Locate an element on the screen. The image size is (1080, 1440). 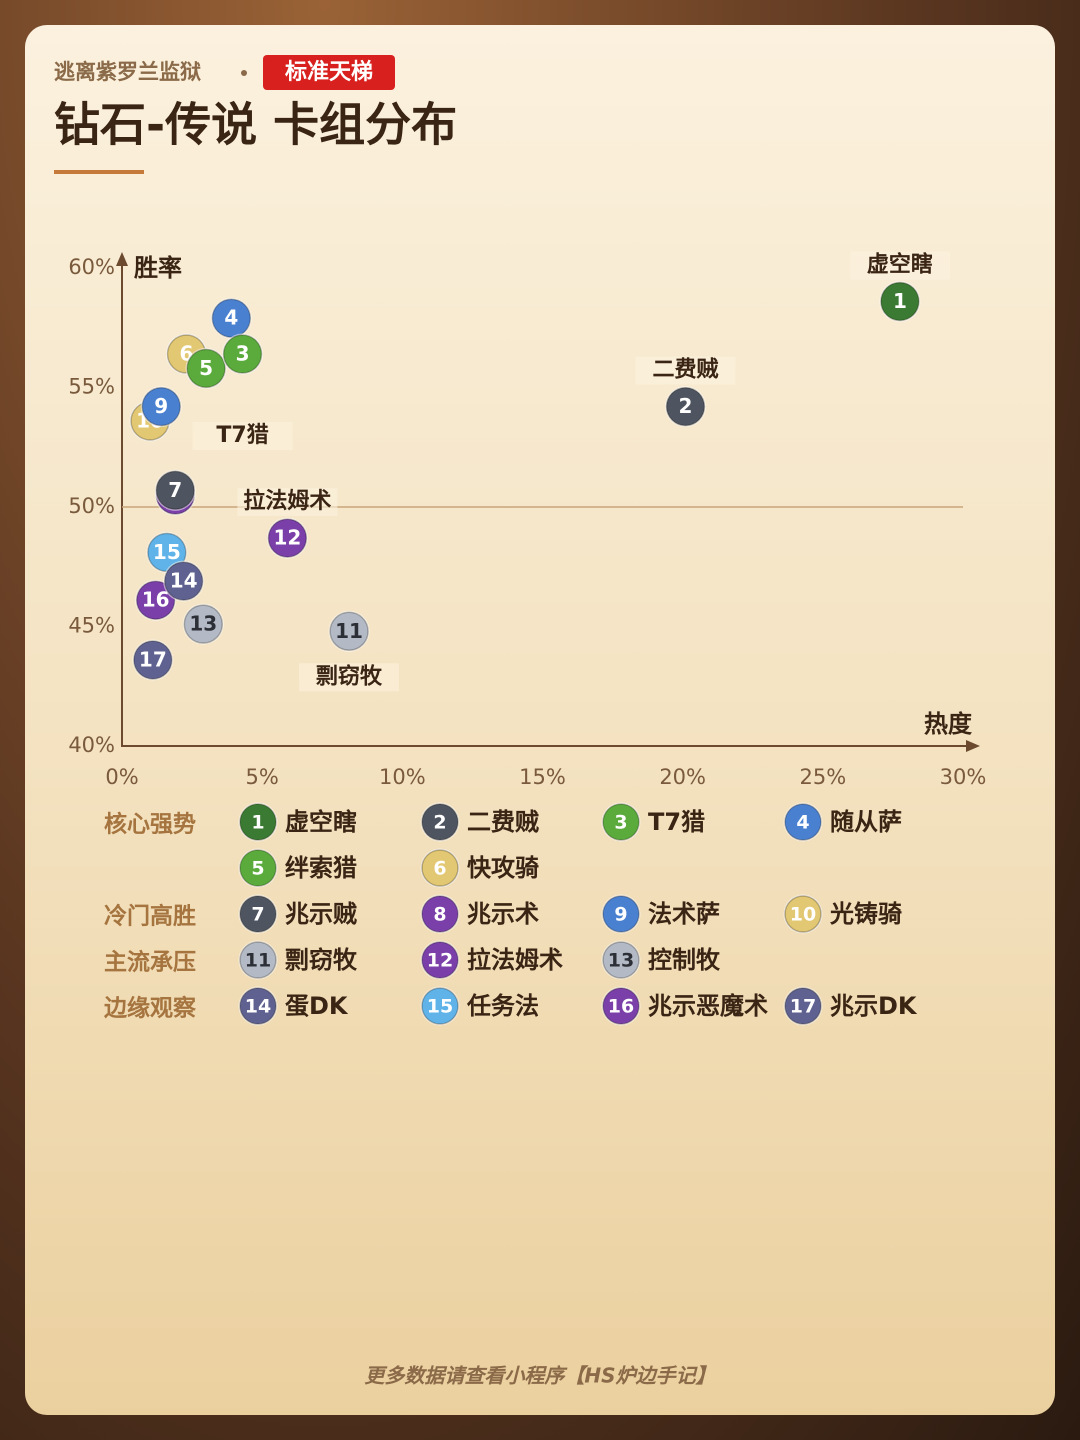
legend-label: 拉法姆术 is located at coordinates (515, 960).